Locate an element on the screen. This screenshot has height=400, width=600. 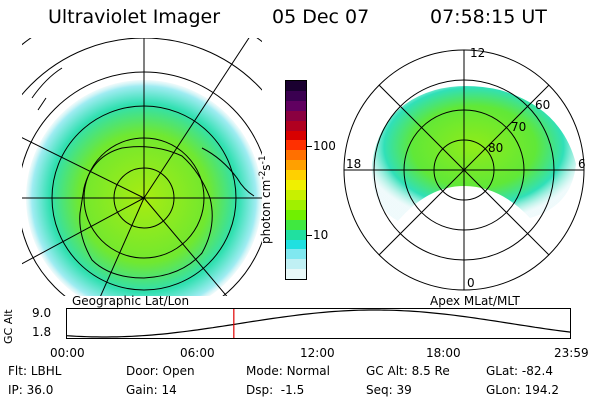
mlt-label-6: 6 is located at coordinates (582, 164).